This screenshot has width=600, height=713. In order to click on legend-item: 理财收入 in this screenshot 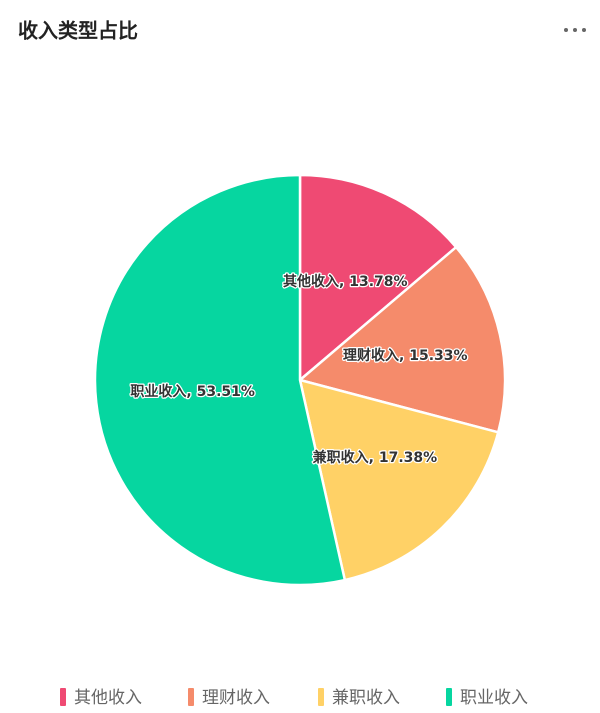, I will do `click(229, 698)`.